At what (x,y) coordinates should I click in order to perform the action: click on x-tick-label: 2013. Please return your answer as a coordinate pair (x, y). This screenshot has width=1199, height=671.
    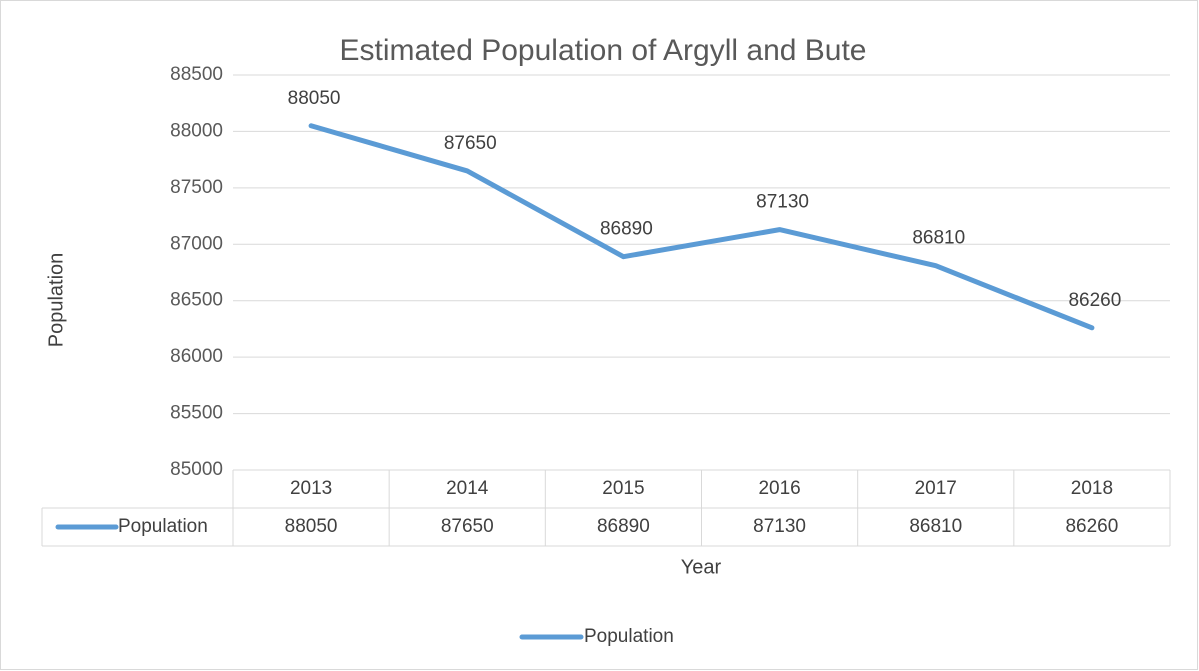
    Looking at the image, I should click on (311, 488).